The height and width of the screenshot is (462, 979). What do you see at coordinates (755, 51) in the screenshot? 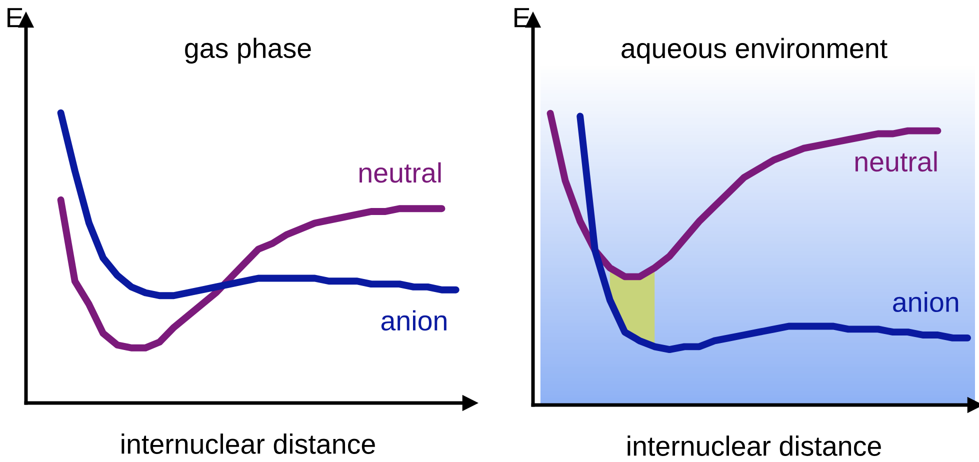
I see `chart-title: aqueous environment` at bounding box center [755, 51].